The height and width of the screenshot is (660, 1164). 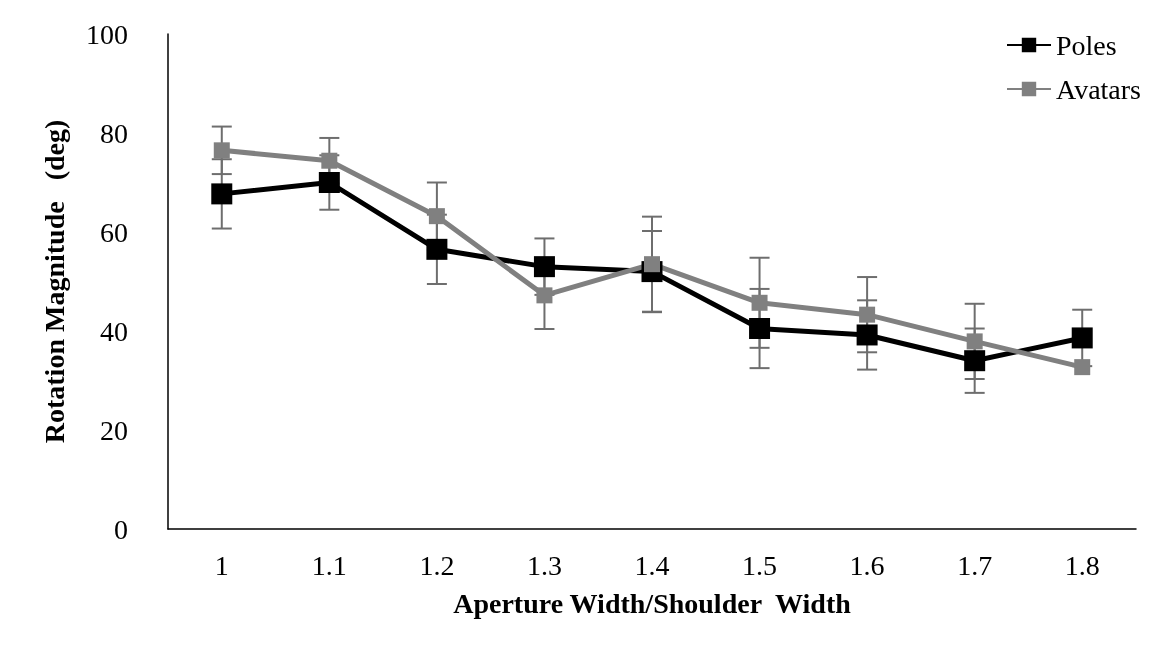 What do you see at coordinates (1082, 565) in the screenshot?
I see `x-tick-label: 1.8` at bounding box center [1082, 565].